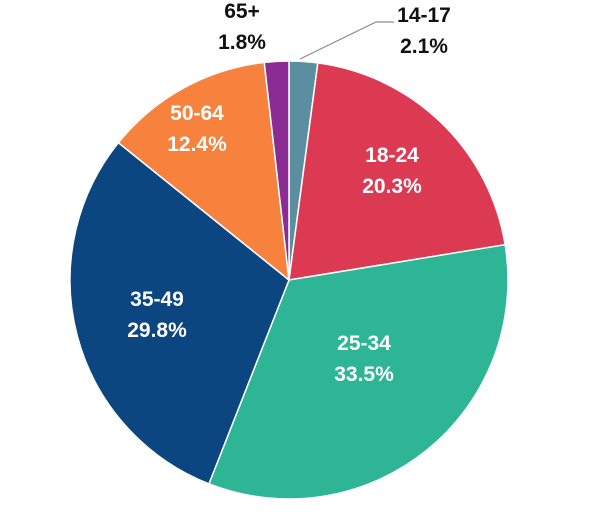  What do you see at coordinates (276, 170) in the screenshot?
I see `pie-slice-65+` at bounding box center [276, 170].